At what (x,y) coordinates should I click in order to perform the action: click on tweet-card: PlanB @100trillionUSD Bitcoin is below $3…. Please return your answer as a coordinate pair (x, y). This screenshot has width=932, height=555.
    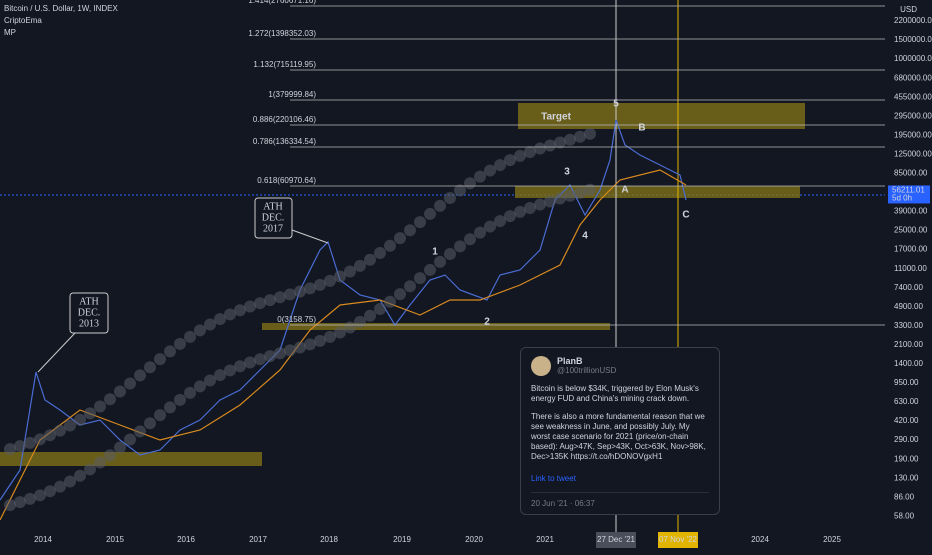
    Looking at the image, I should click on (620, 431).